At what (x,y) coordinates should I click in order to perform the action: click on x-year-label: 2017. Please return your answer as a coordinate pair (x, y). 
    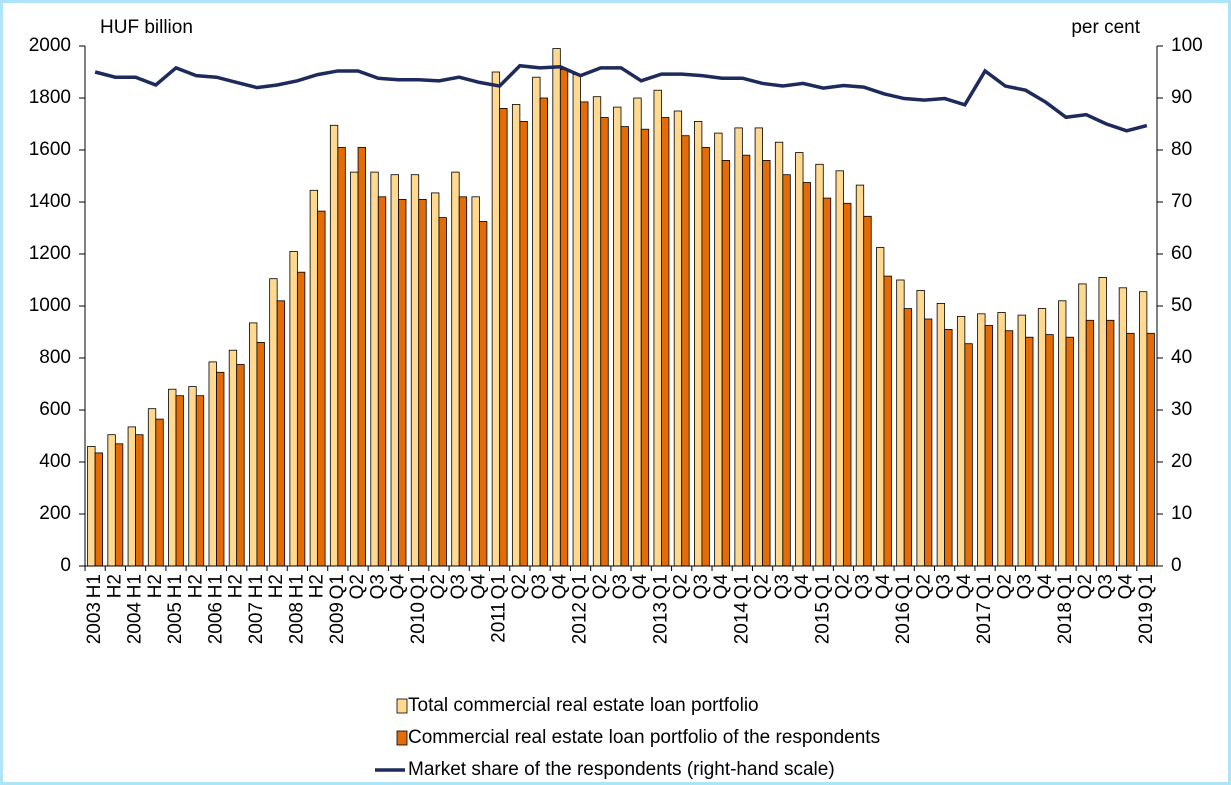
    Looking at the image, I should click on (984, 623).